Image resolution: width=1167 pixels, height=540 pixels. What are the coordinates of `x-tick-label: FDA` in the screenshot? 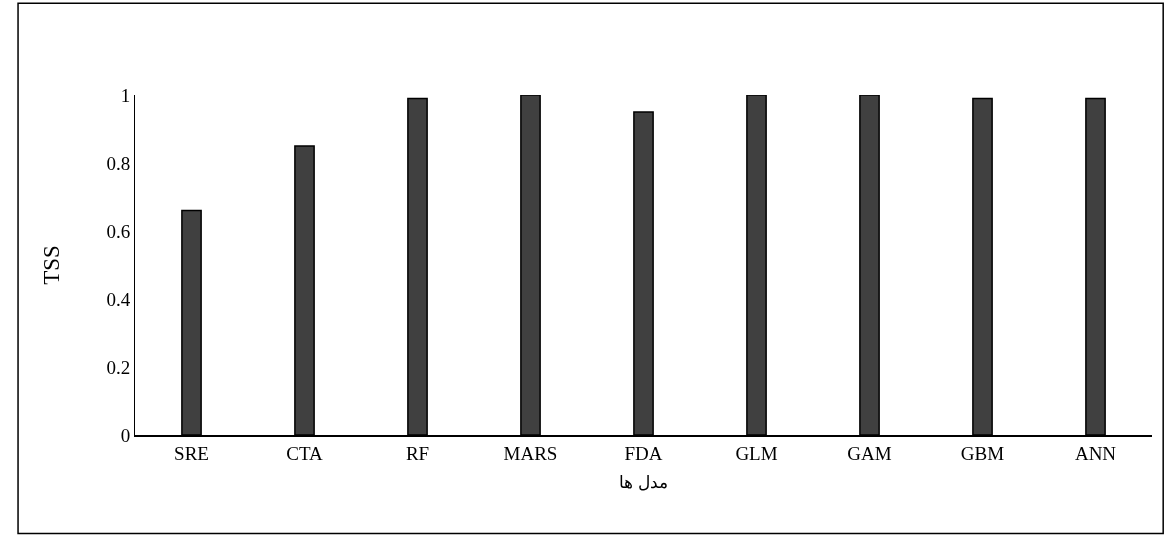 It's located at (643, 453).